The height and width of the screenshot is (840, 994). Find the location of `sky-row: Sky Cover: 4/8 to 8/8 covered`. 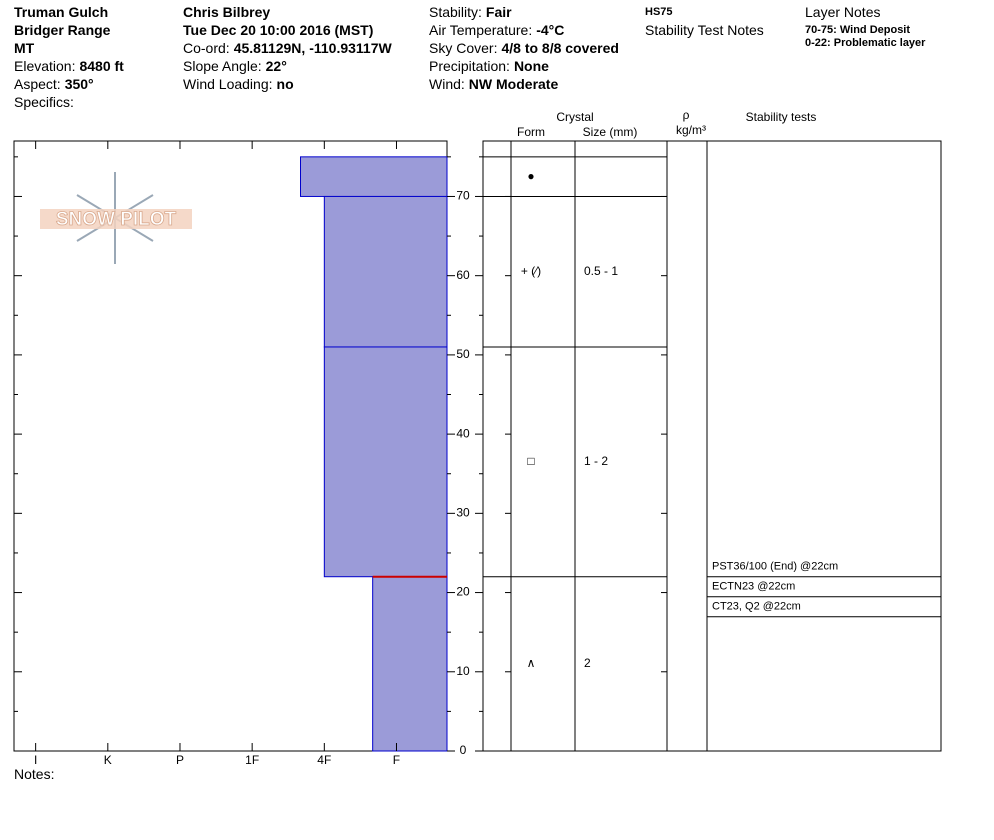

sky-row: Sky Cover: 4/8 to 8/8 covered is located at coordinates (524, 48).